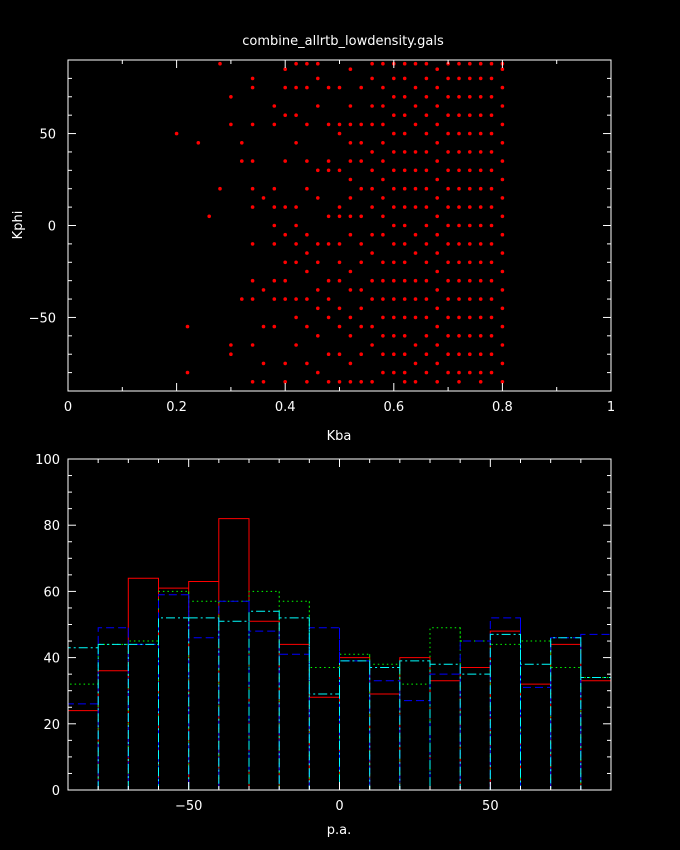 Image resolution: width=680 pixels, height=850 pixels. What do you see at coordinates (51, 659) in the screenshot?
I see `histogram-y-tick-label: 40` at bounding box center [51, 659].